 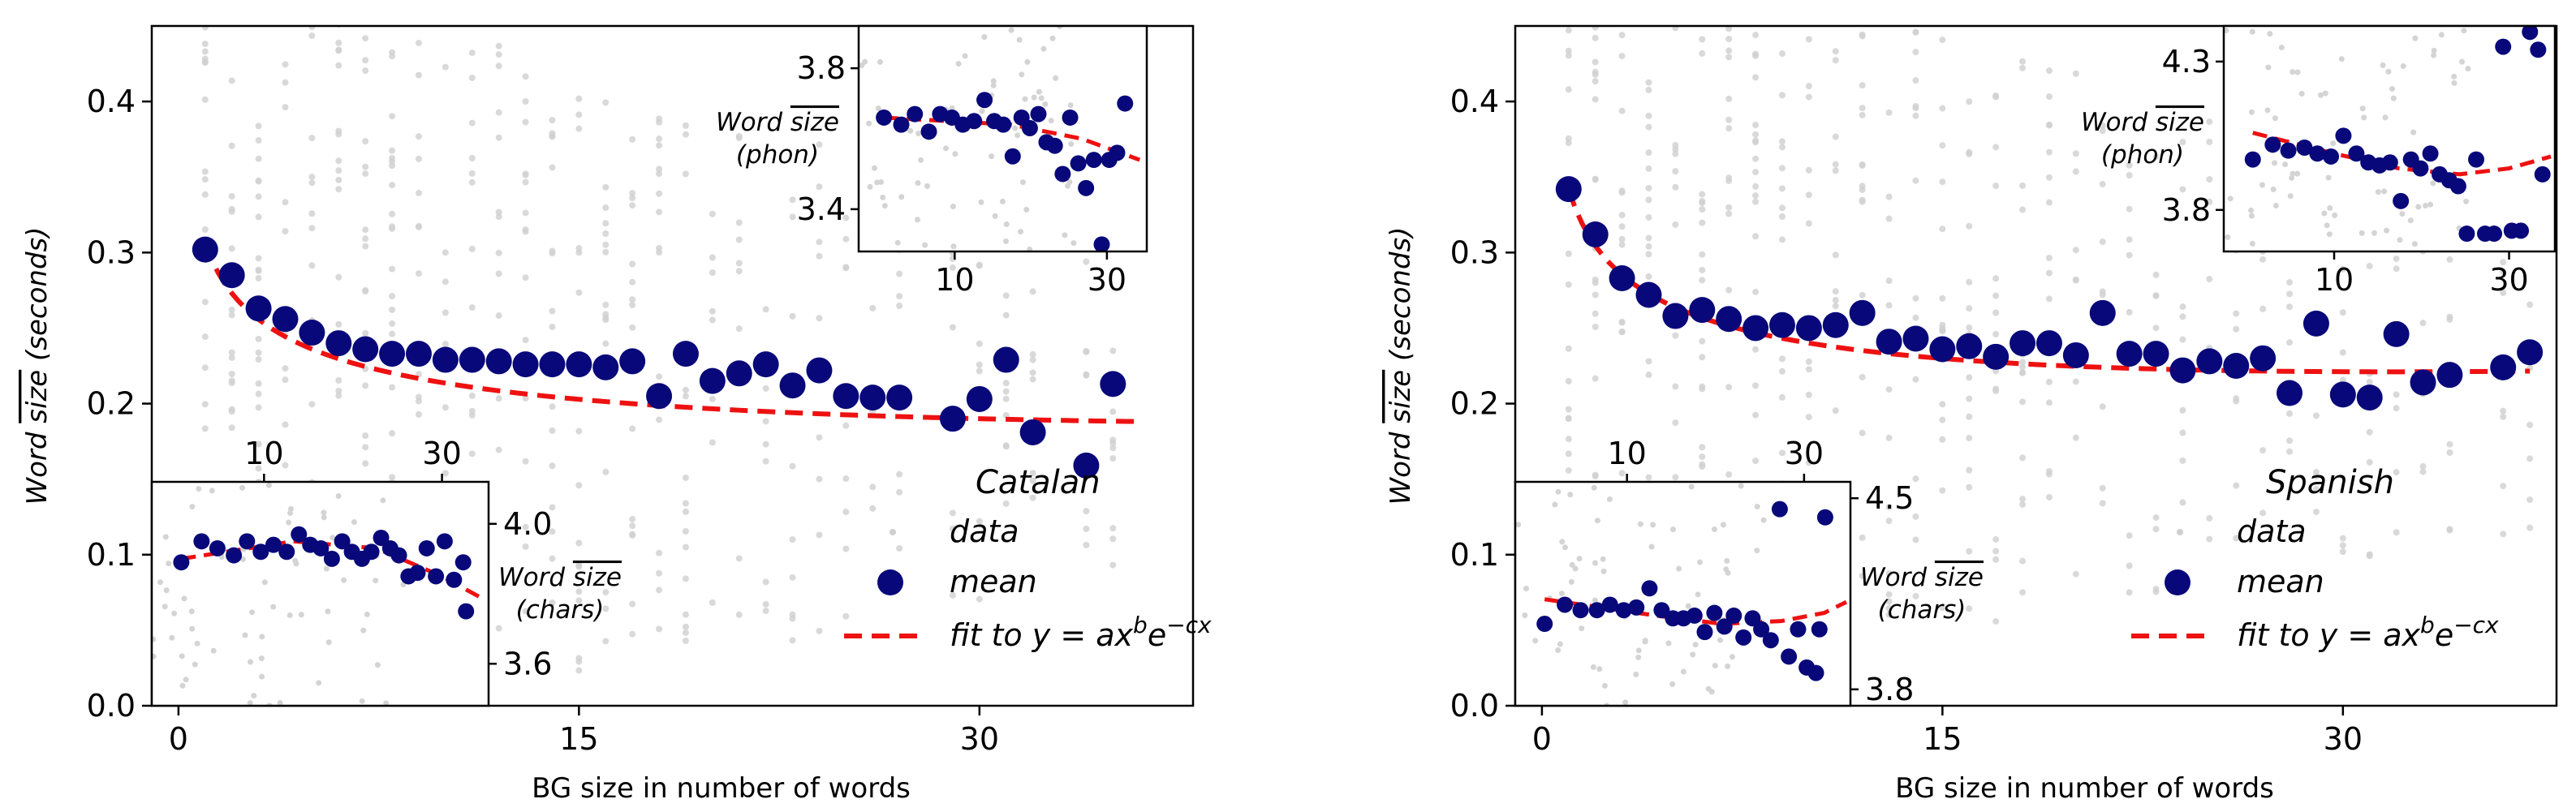 I want to click on y-tick-label: 0.4, so click(x=112, y=101).